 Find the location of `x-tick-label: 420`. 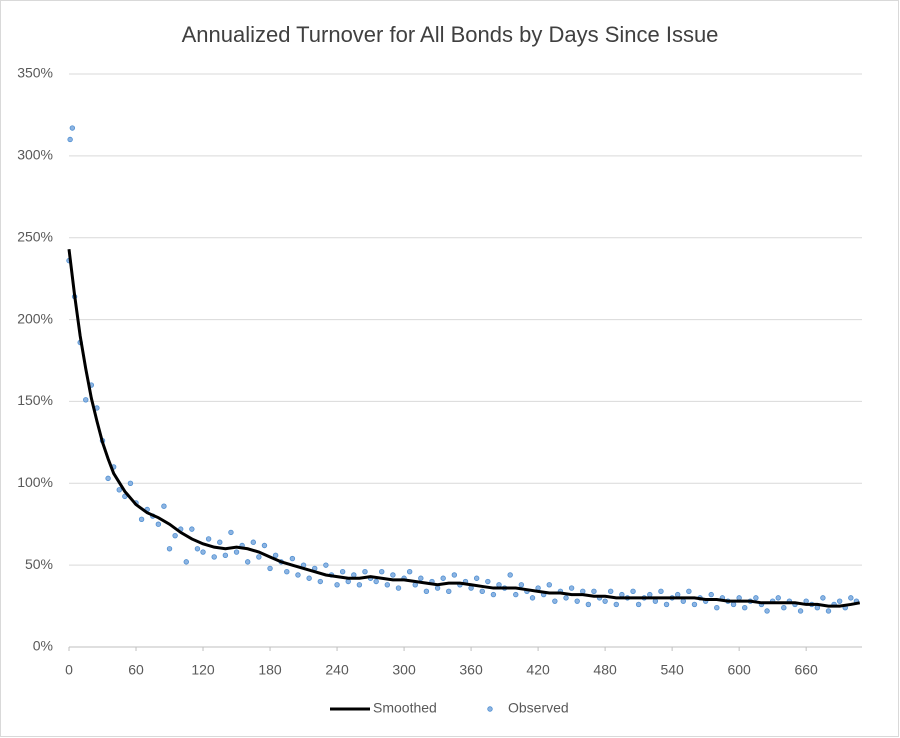

x-tick-label: 420 is located at coordinates (538, 670).